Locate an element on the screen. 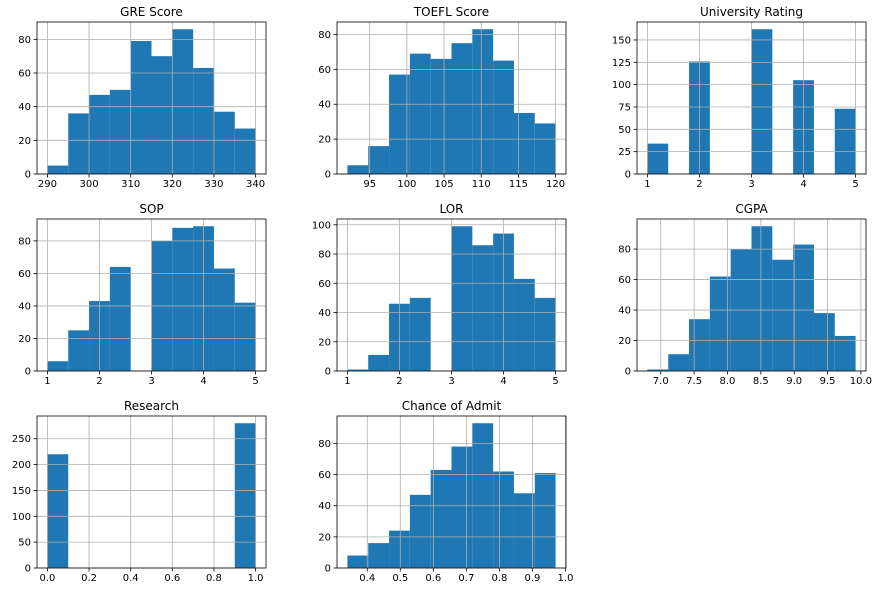 The height and width of the screenshot is (590, 883). subplot: 7.0 7.5 8.0 8.5 9.0 9.5 10.0 0 20 40 60 80 CGPA is located at coordinates (745, 294).